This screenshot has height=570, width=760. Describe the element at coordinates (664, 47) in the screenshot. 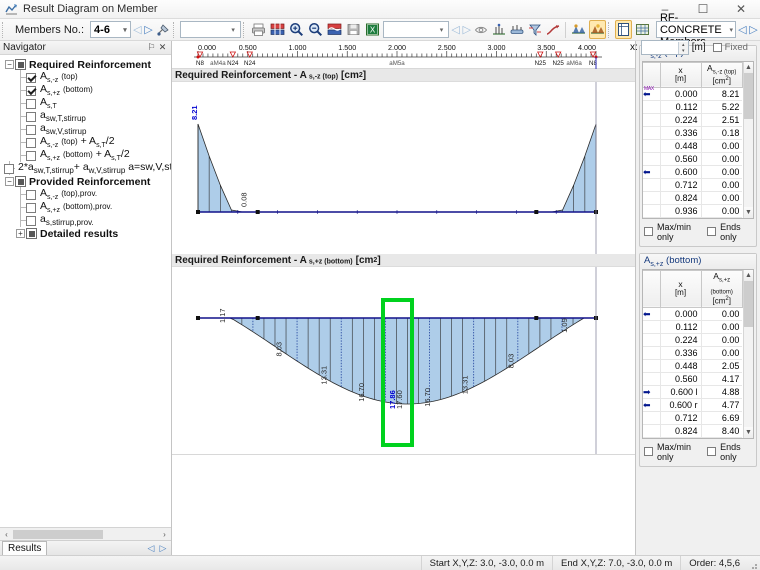

I see `x-coordinate-input: ▴ ▾` at that location.